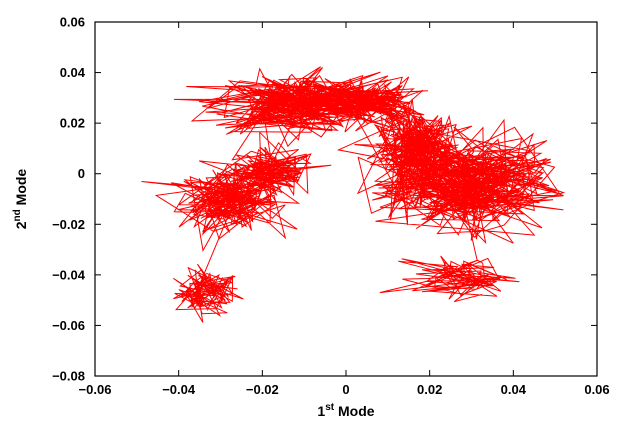  What do you see at coordinates (73, 72) in the screenshot?
I see `y-tick-label: 0.04` at bounding box center [73, 72].